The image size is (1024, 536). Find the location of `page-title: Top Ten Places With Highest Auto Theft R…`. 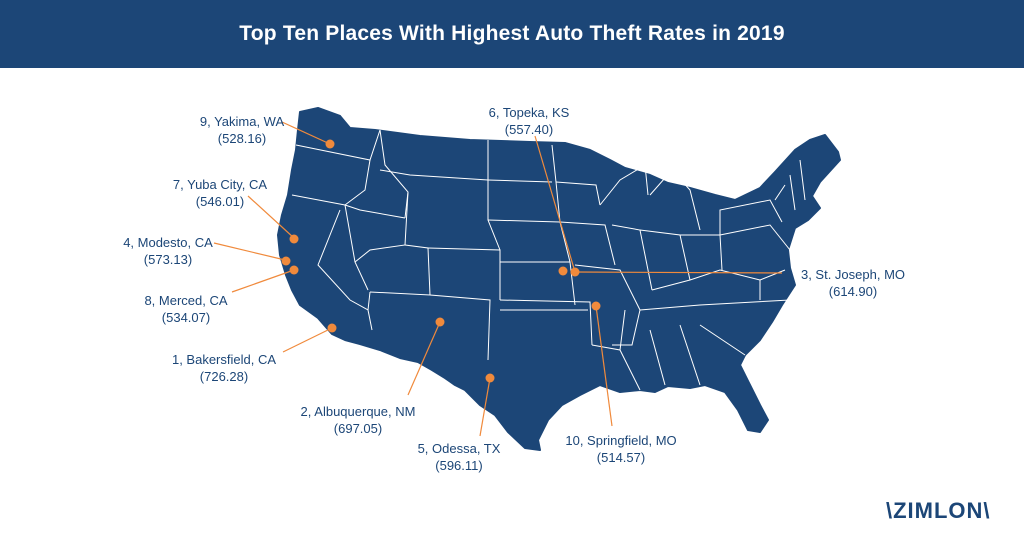

page-title: Top Ten Places With Highest Auto Theft R… is located at coordinates (512, 33).